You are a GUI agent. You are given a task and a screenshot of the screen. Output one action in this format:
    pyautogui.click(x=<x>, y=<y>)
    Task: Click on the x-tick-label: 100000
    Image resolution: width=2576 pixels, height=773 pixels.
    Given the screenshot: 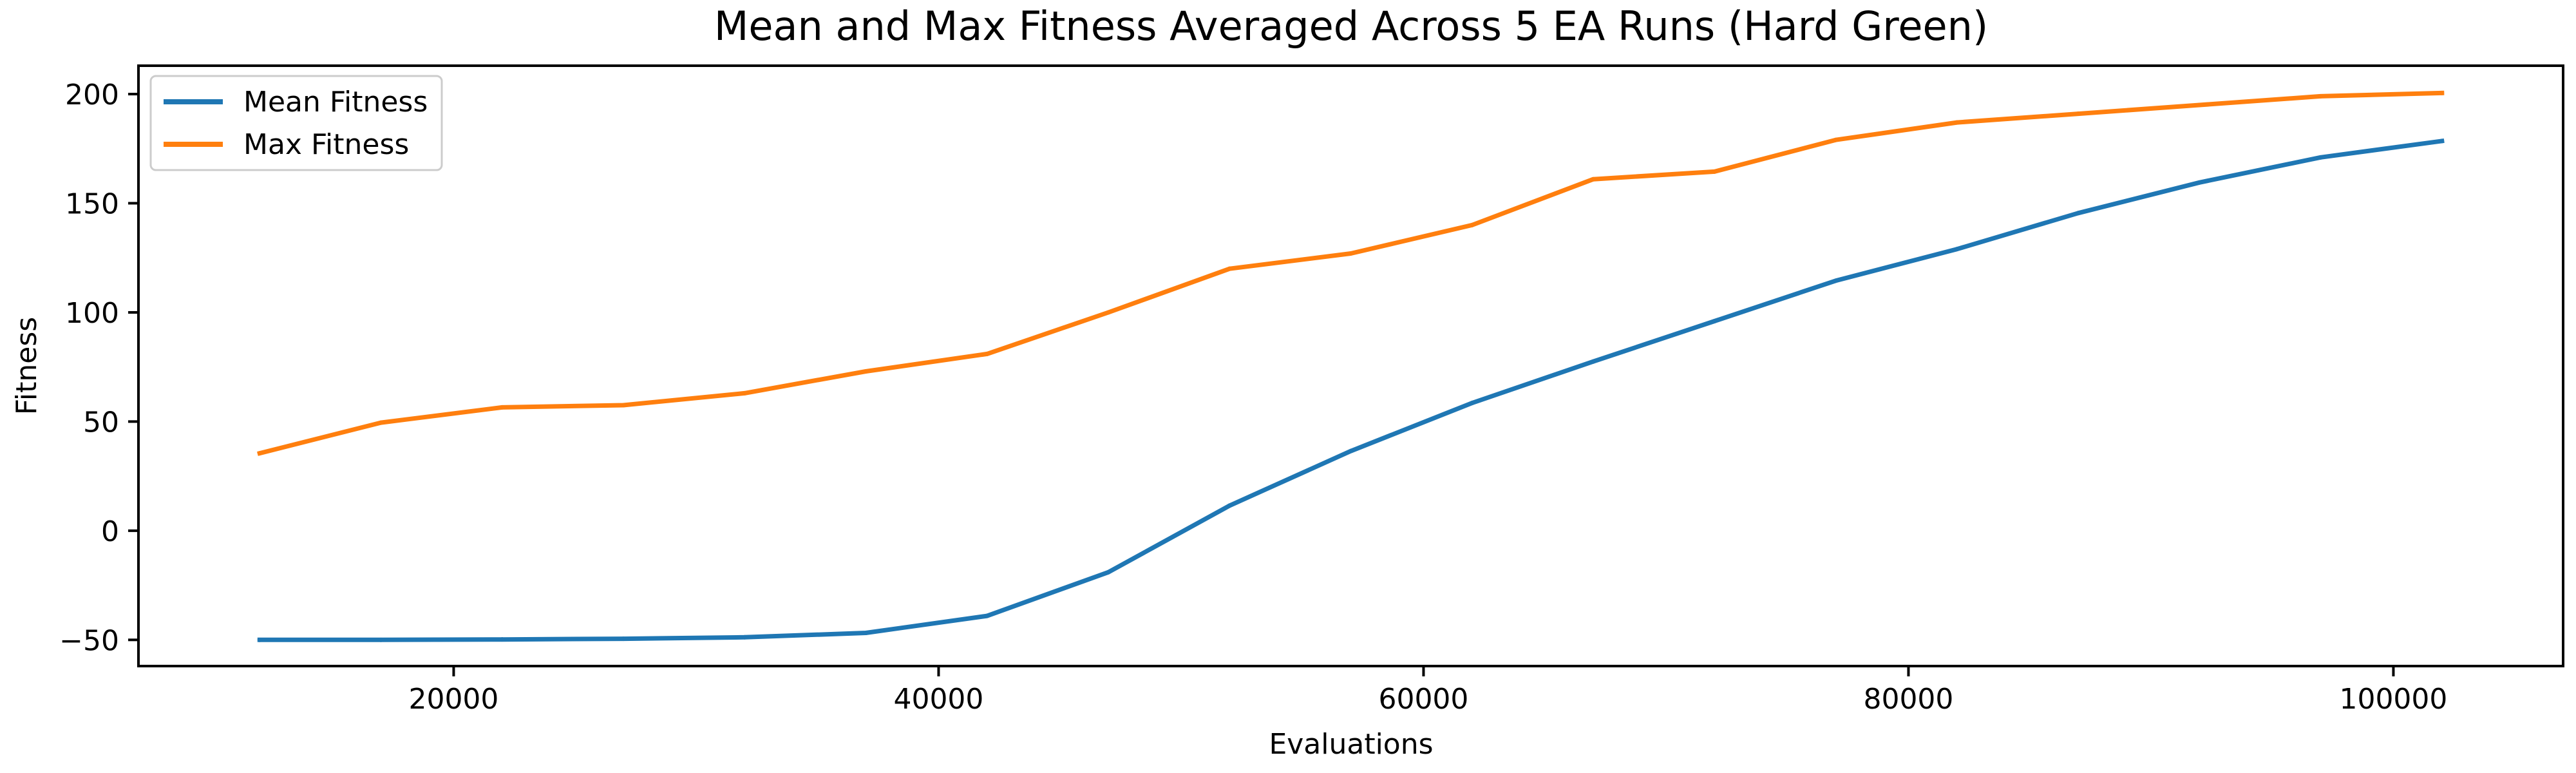 What is the action you would take?
    pyautogui.click(x=2393, y=699)
    